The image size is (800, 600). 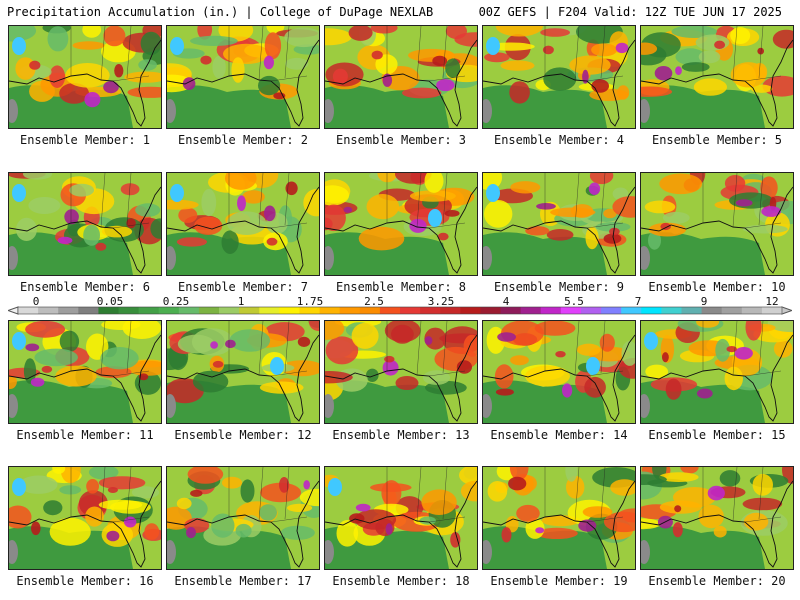 What do you see at coordinates (559, 287) in the screenshot?
I see `ensemble-member-label: Ensemble Member: 9` at bounding box center [559, 287].